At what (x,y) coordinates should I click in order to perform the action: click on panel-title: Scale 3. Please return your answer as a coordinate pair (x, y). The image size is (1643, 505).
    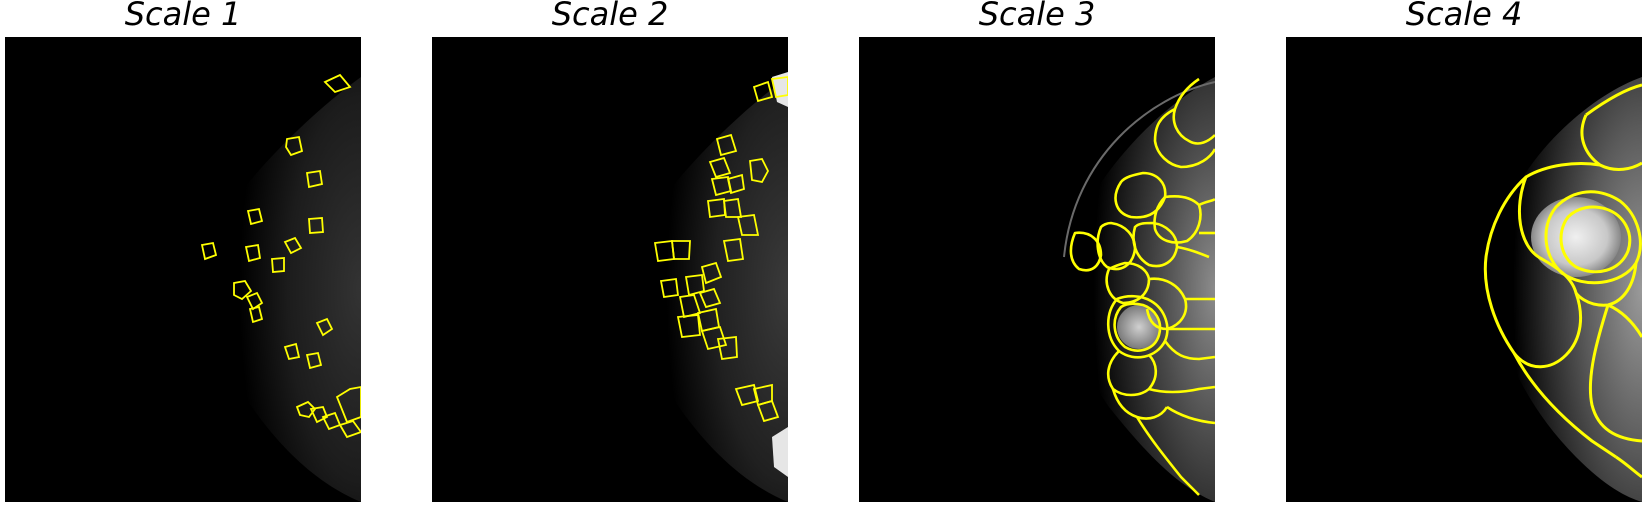
    Looking at the image, I should click on (1037, 16).